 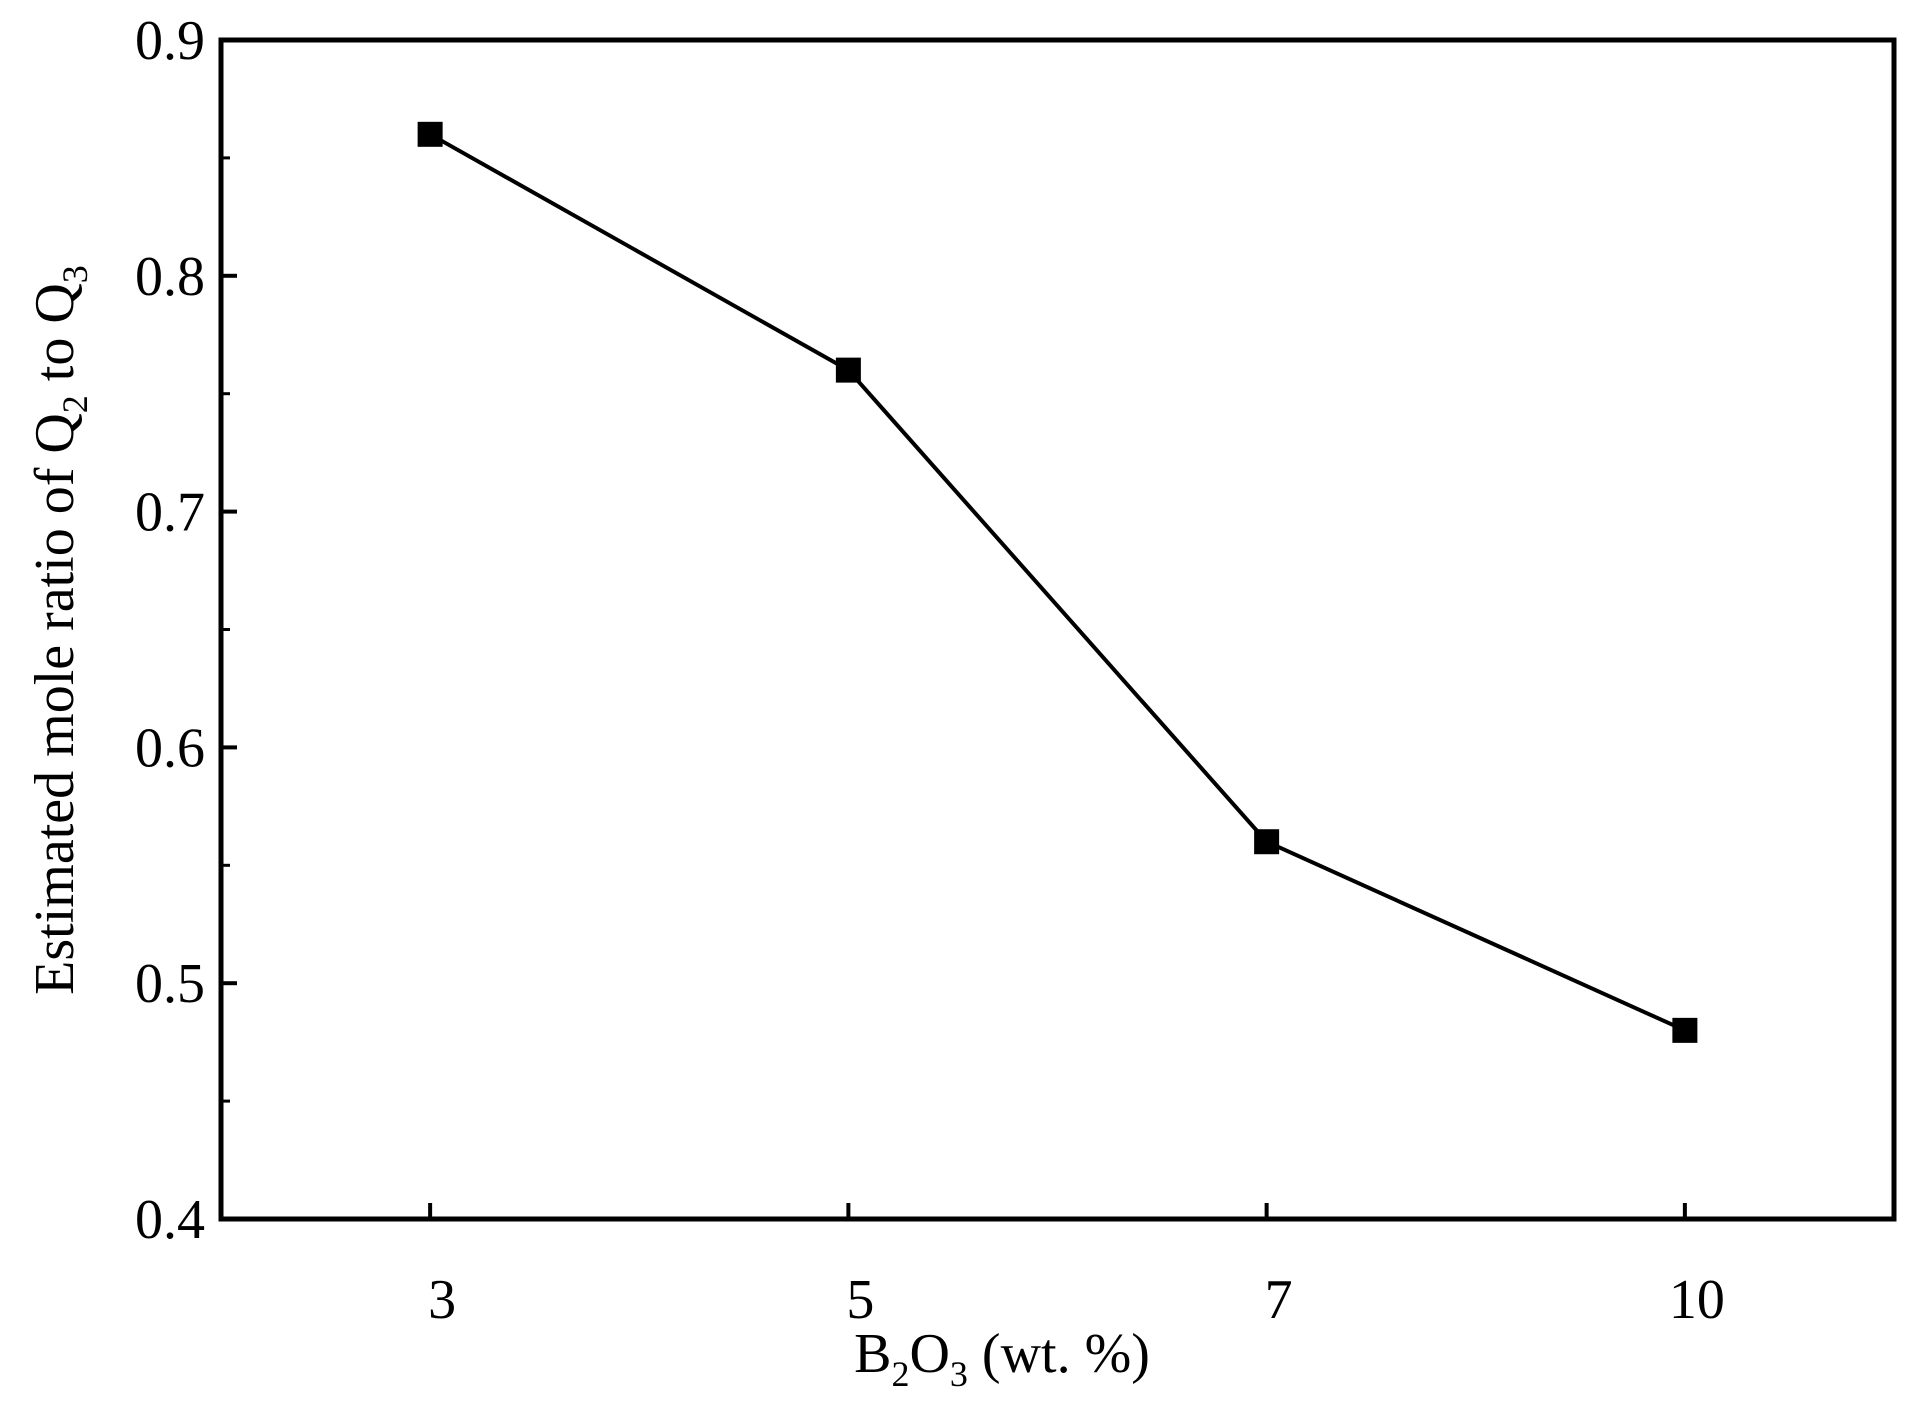 I want to click on y-axis-title-part: to Q, so click(x=55, y=339).